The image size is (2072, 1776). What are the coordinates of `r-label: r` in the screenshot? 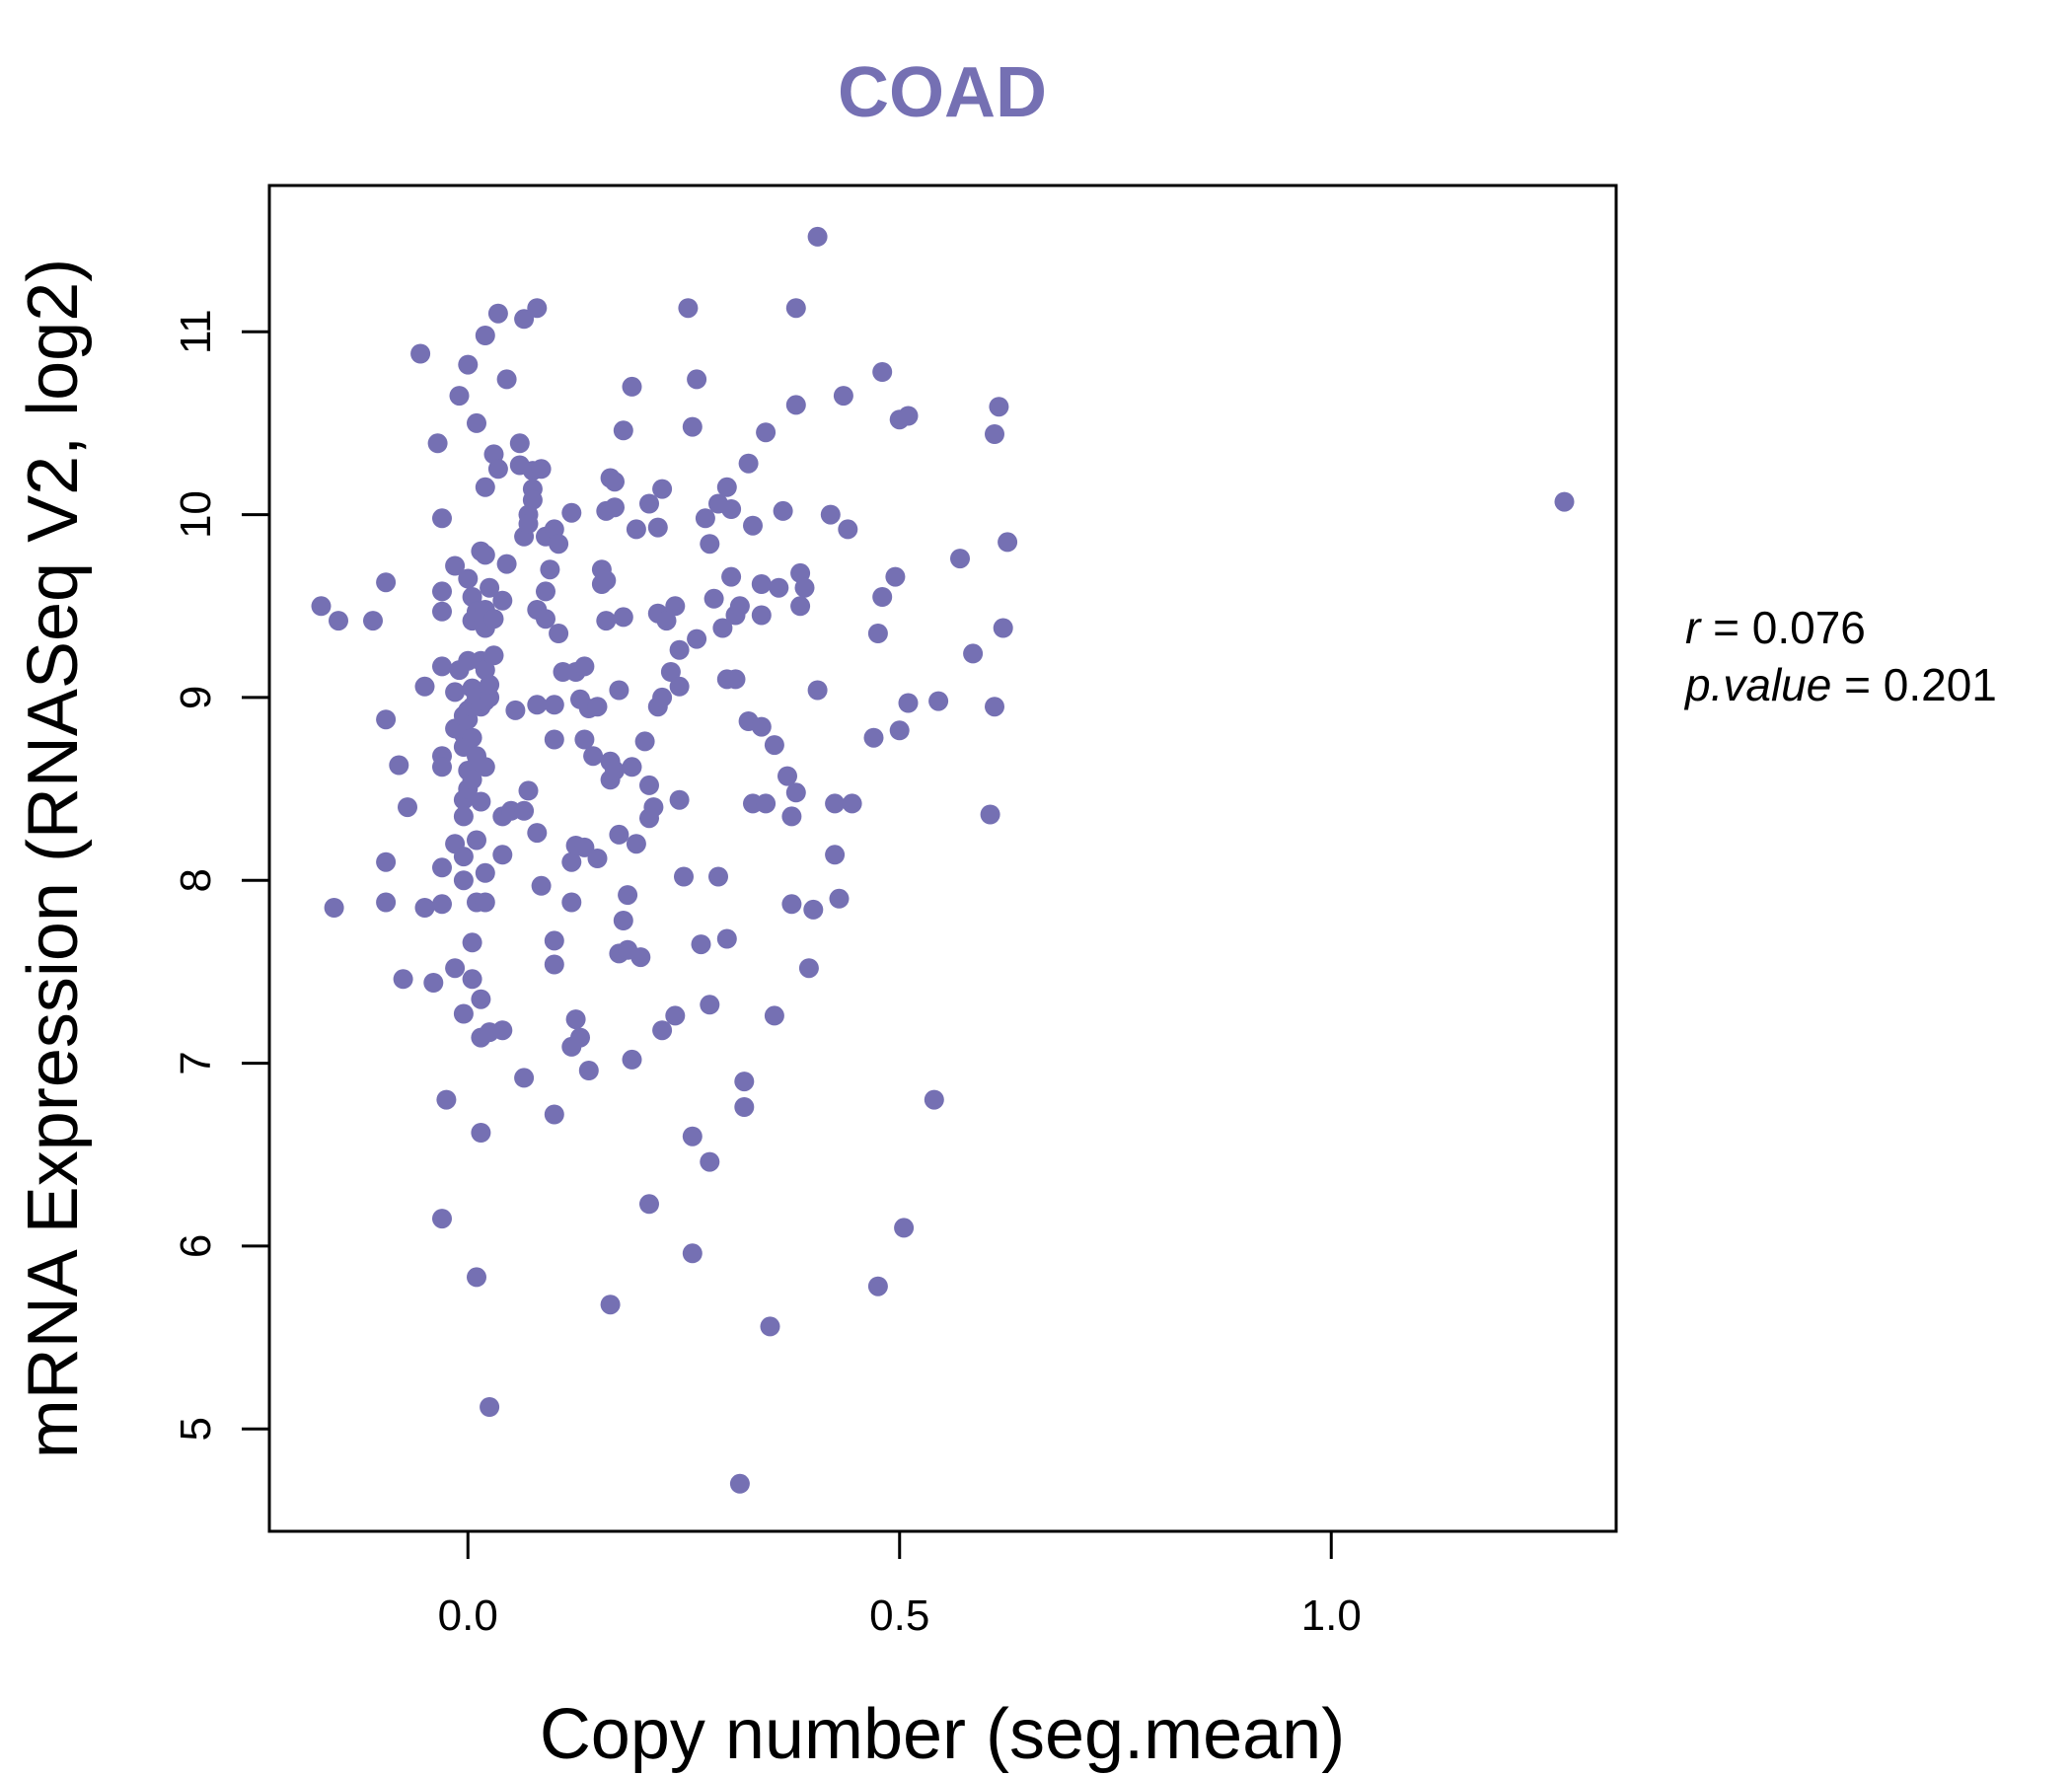 It's located at (1694, 628).